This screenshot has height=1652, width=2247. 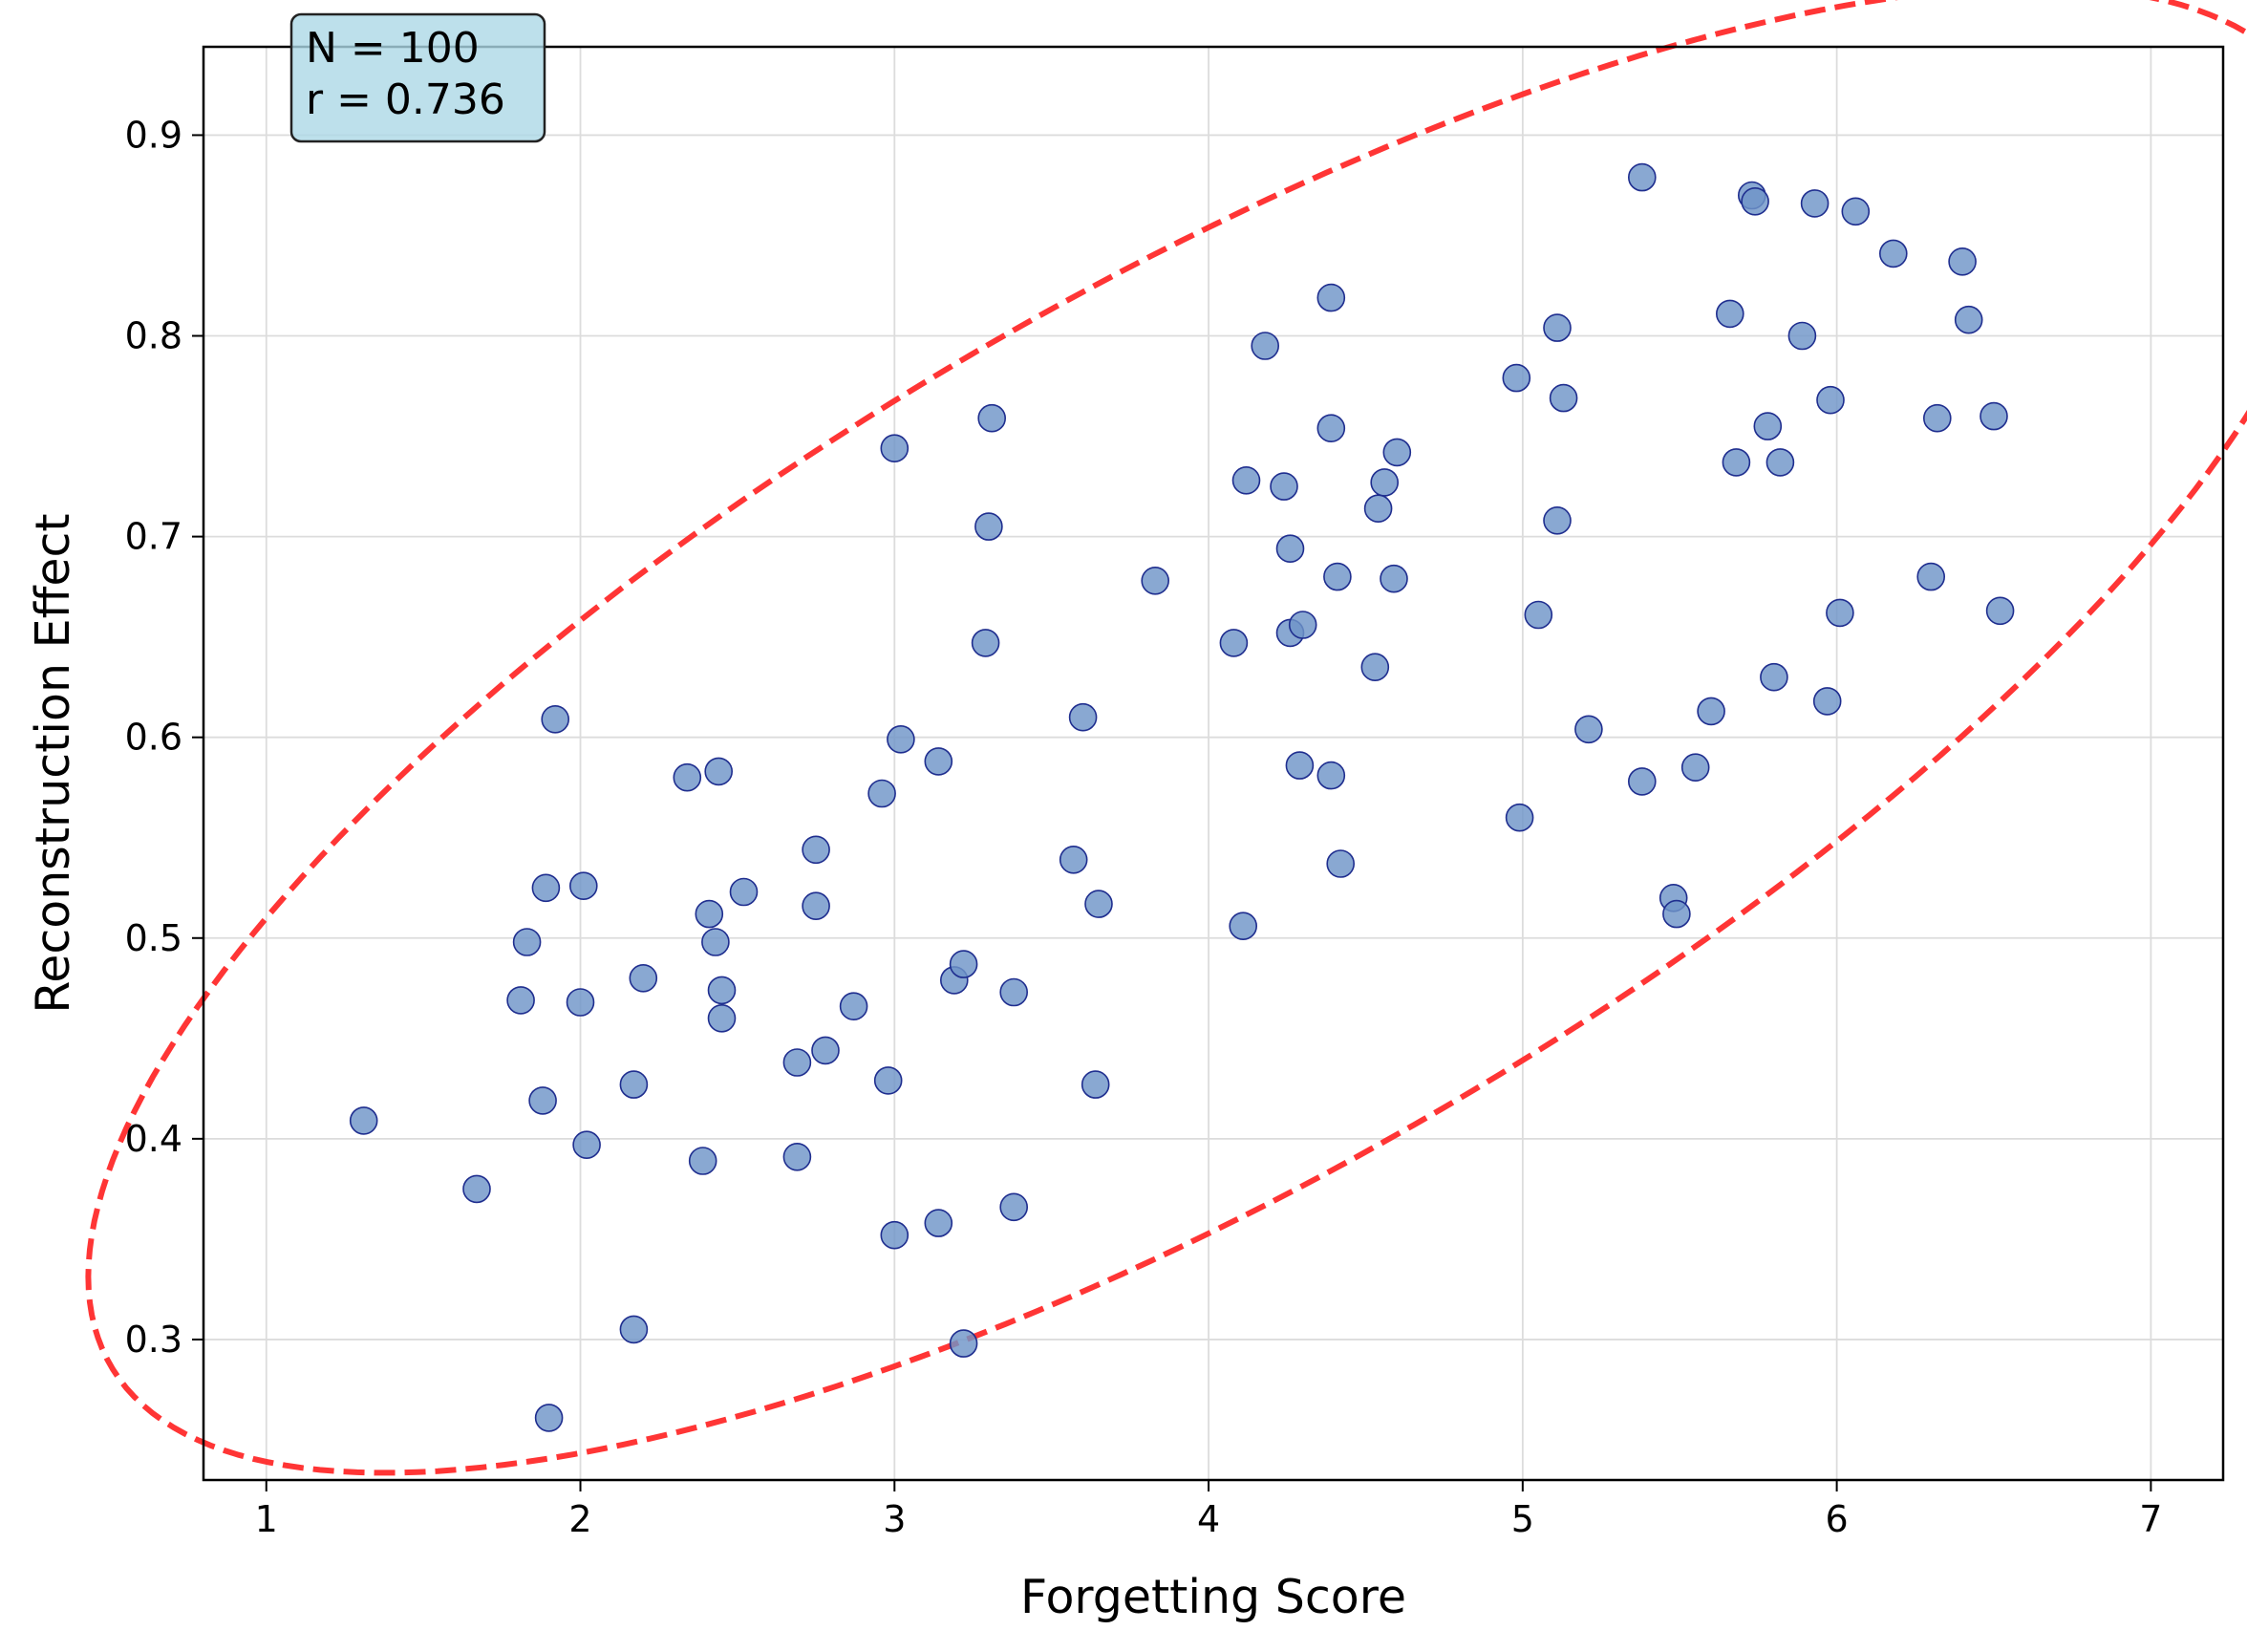 I want to click on y-tick-label: 0.6, so click(x=153, y=738).